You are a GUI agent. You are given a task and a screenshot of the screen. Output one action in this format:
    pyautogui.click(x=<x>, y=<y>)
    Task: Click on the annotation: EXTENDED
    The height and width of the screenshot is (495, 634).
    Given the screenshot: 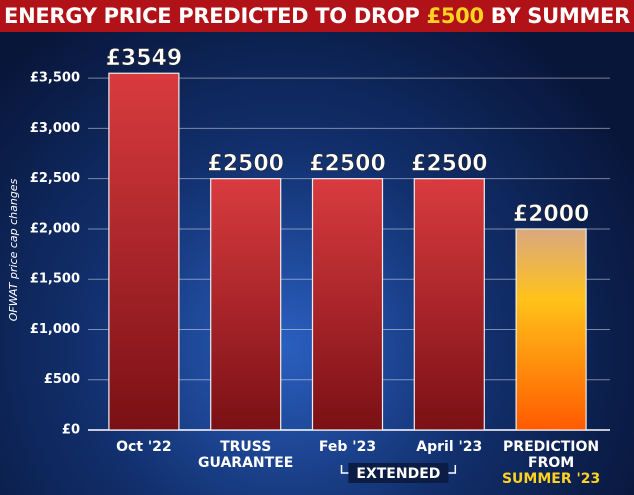 What is the action you would take?
    pyautogui.click(x=398, y=474)
    